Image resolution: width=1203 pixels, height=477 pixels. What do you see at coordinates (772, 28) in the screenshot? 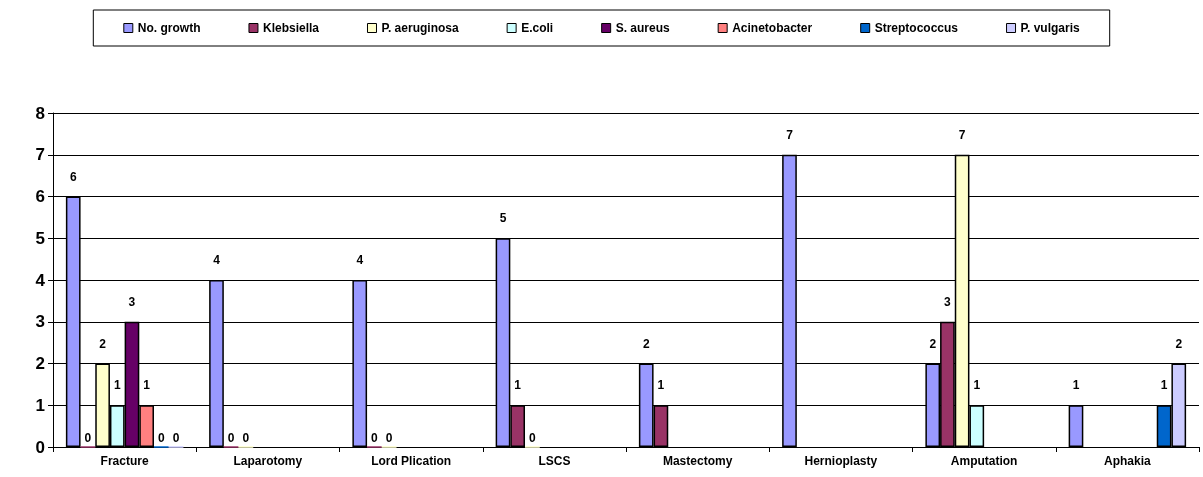
I see `legend-label: Acinetobacter` at bounding box center [772, 28].